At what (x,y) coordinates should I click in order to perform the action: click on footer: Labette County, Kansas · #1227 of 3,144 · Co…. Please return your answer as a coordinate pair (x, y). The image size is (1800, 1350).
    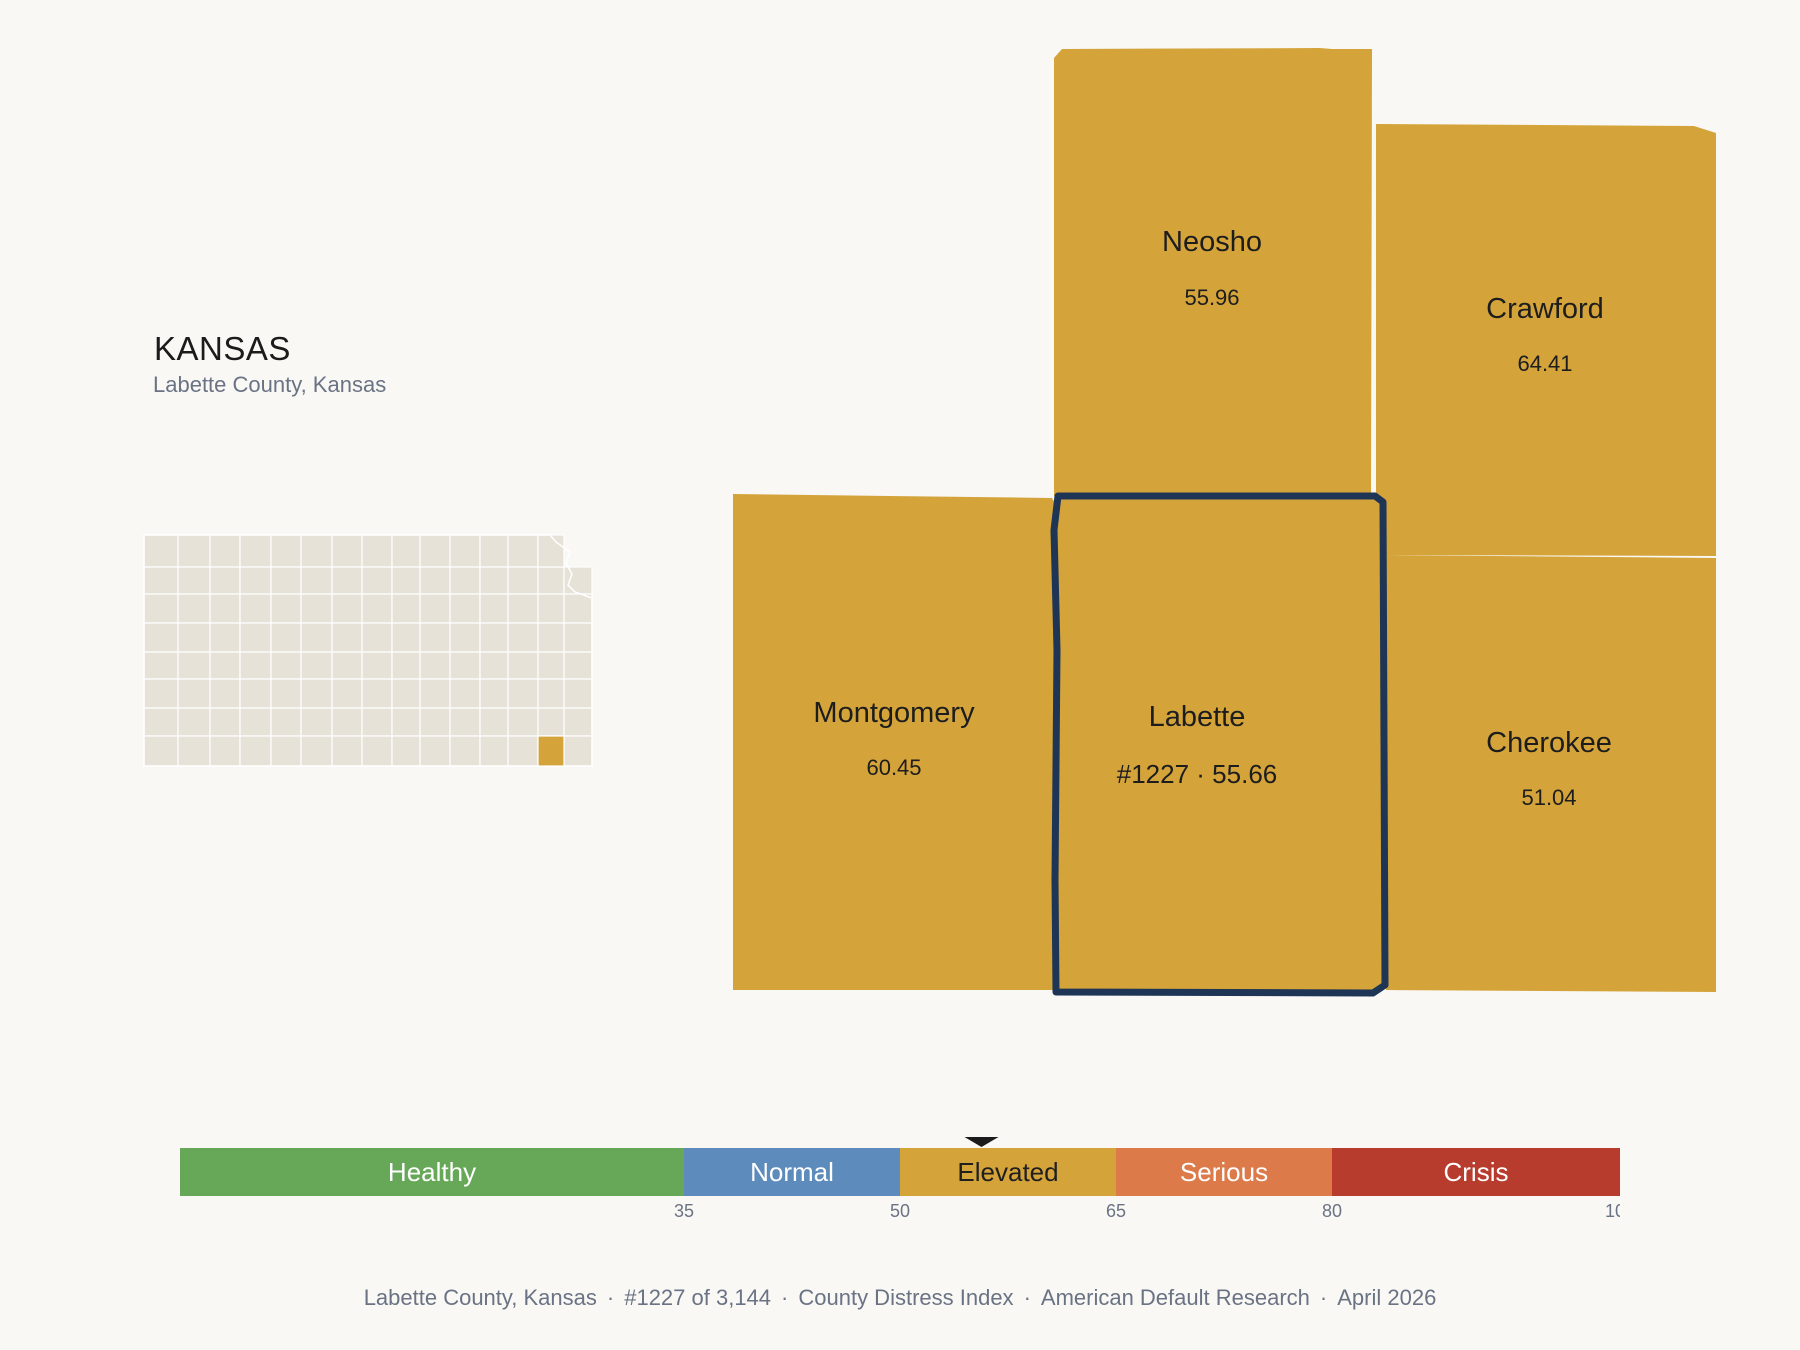
    Looking at the image, I should click on (900, 1298).